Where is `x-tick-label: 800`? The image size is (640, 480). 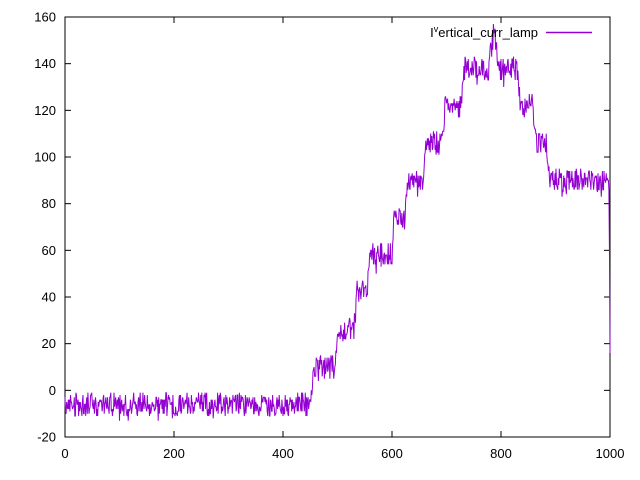 x-tick-label: 800 is located at coordinates (501, 453).